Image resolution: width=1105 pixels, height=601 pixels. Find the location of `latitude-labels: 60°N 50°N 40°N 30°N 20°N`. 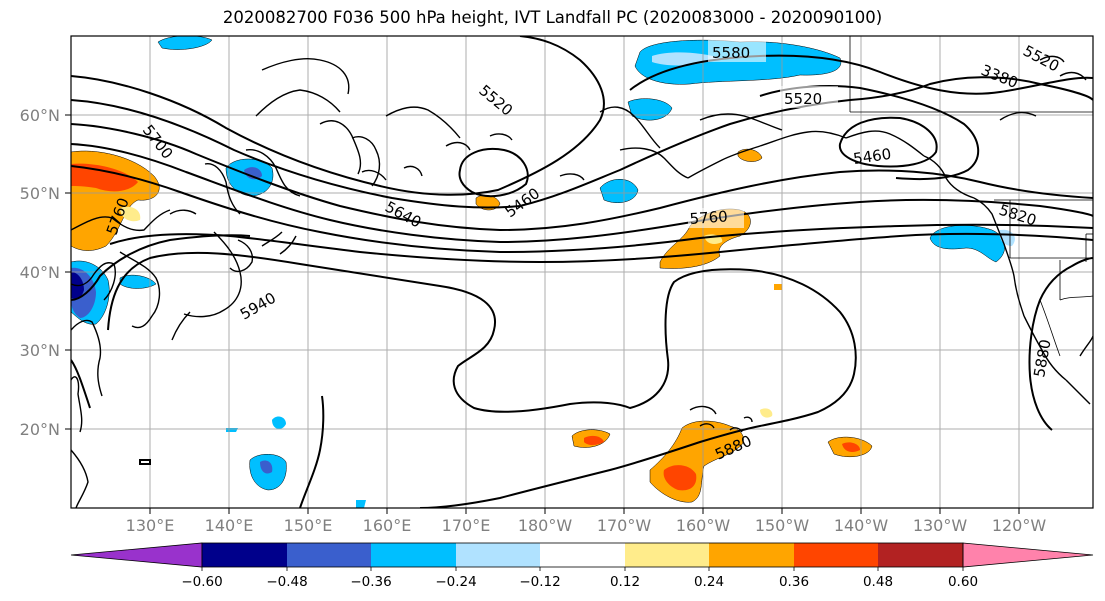

latitude-labels: 60°N 50°N 40°N 30°N 20°N is located at coordinates (40, 272).